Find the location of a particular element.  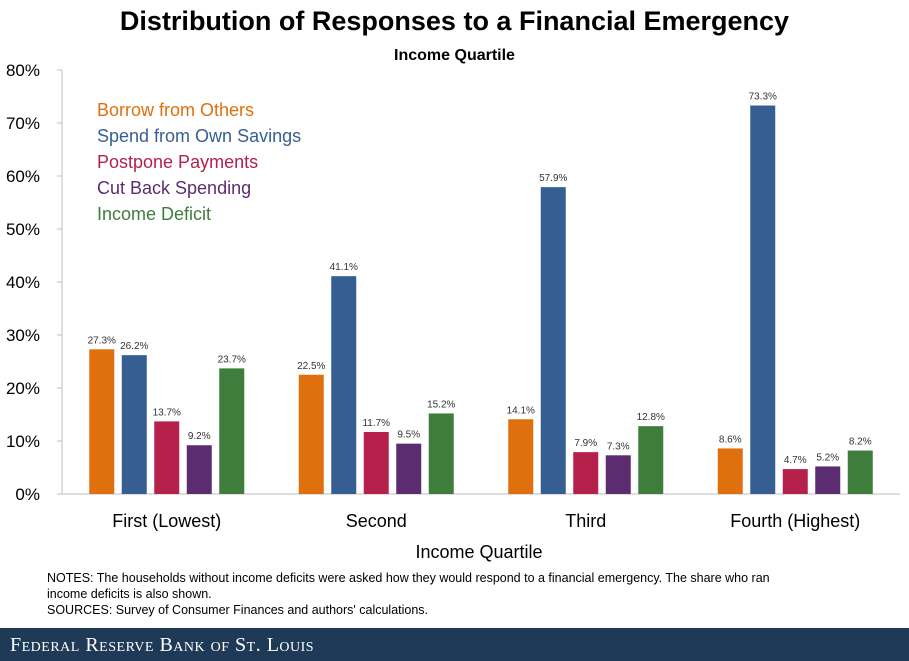

legend-entry: Borrow from Others is located at coordinates (175, 110).